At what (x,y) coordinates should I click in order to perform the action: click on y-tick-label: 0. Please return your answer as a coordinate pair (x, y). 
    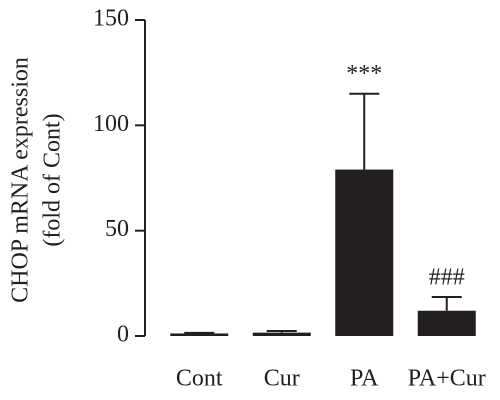
    Looking at the image, I should click on (123, 335).